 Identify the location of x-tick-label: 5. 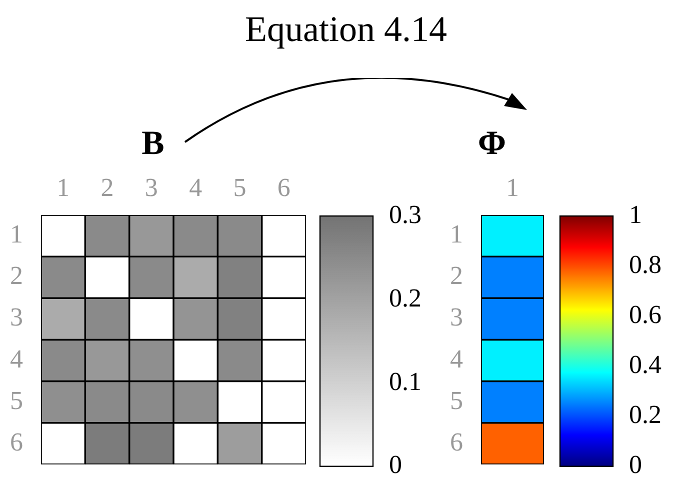
(239, 187).